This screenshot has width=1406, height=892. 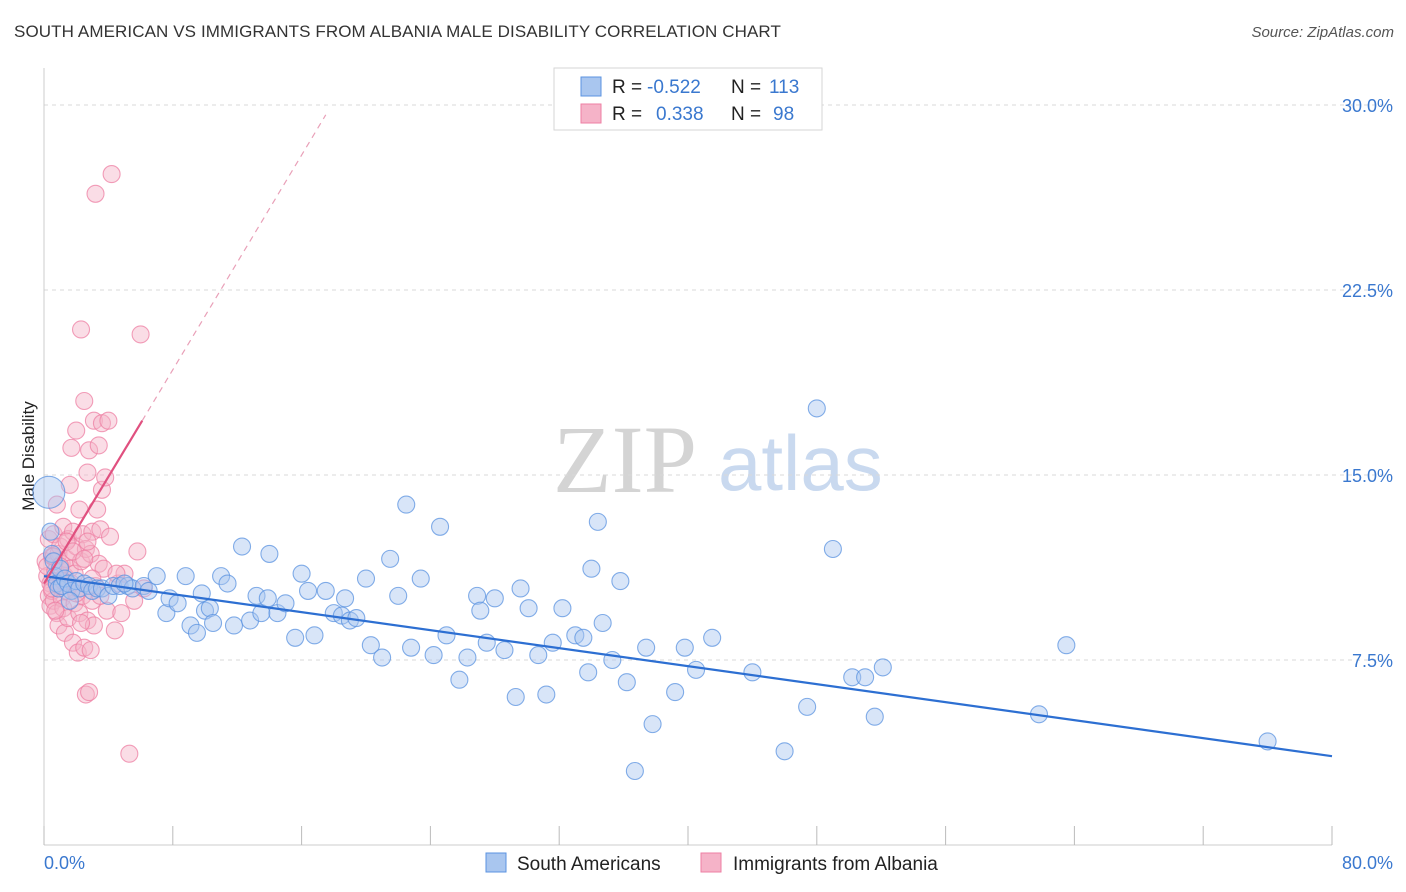 What do you see at coordinates (746, 114) in the screenshot?
I see `legend-n-label-2: N =` at bounding box center [746, 114].